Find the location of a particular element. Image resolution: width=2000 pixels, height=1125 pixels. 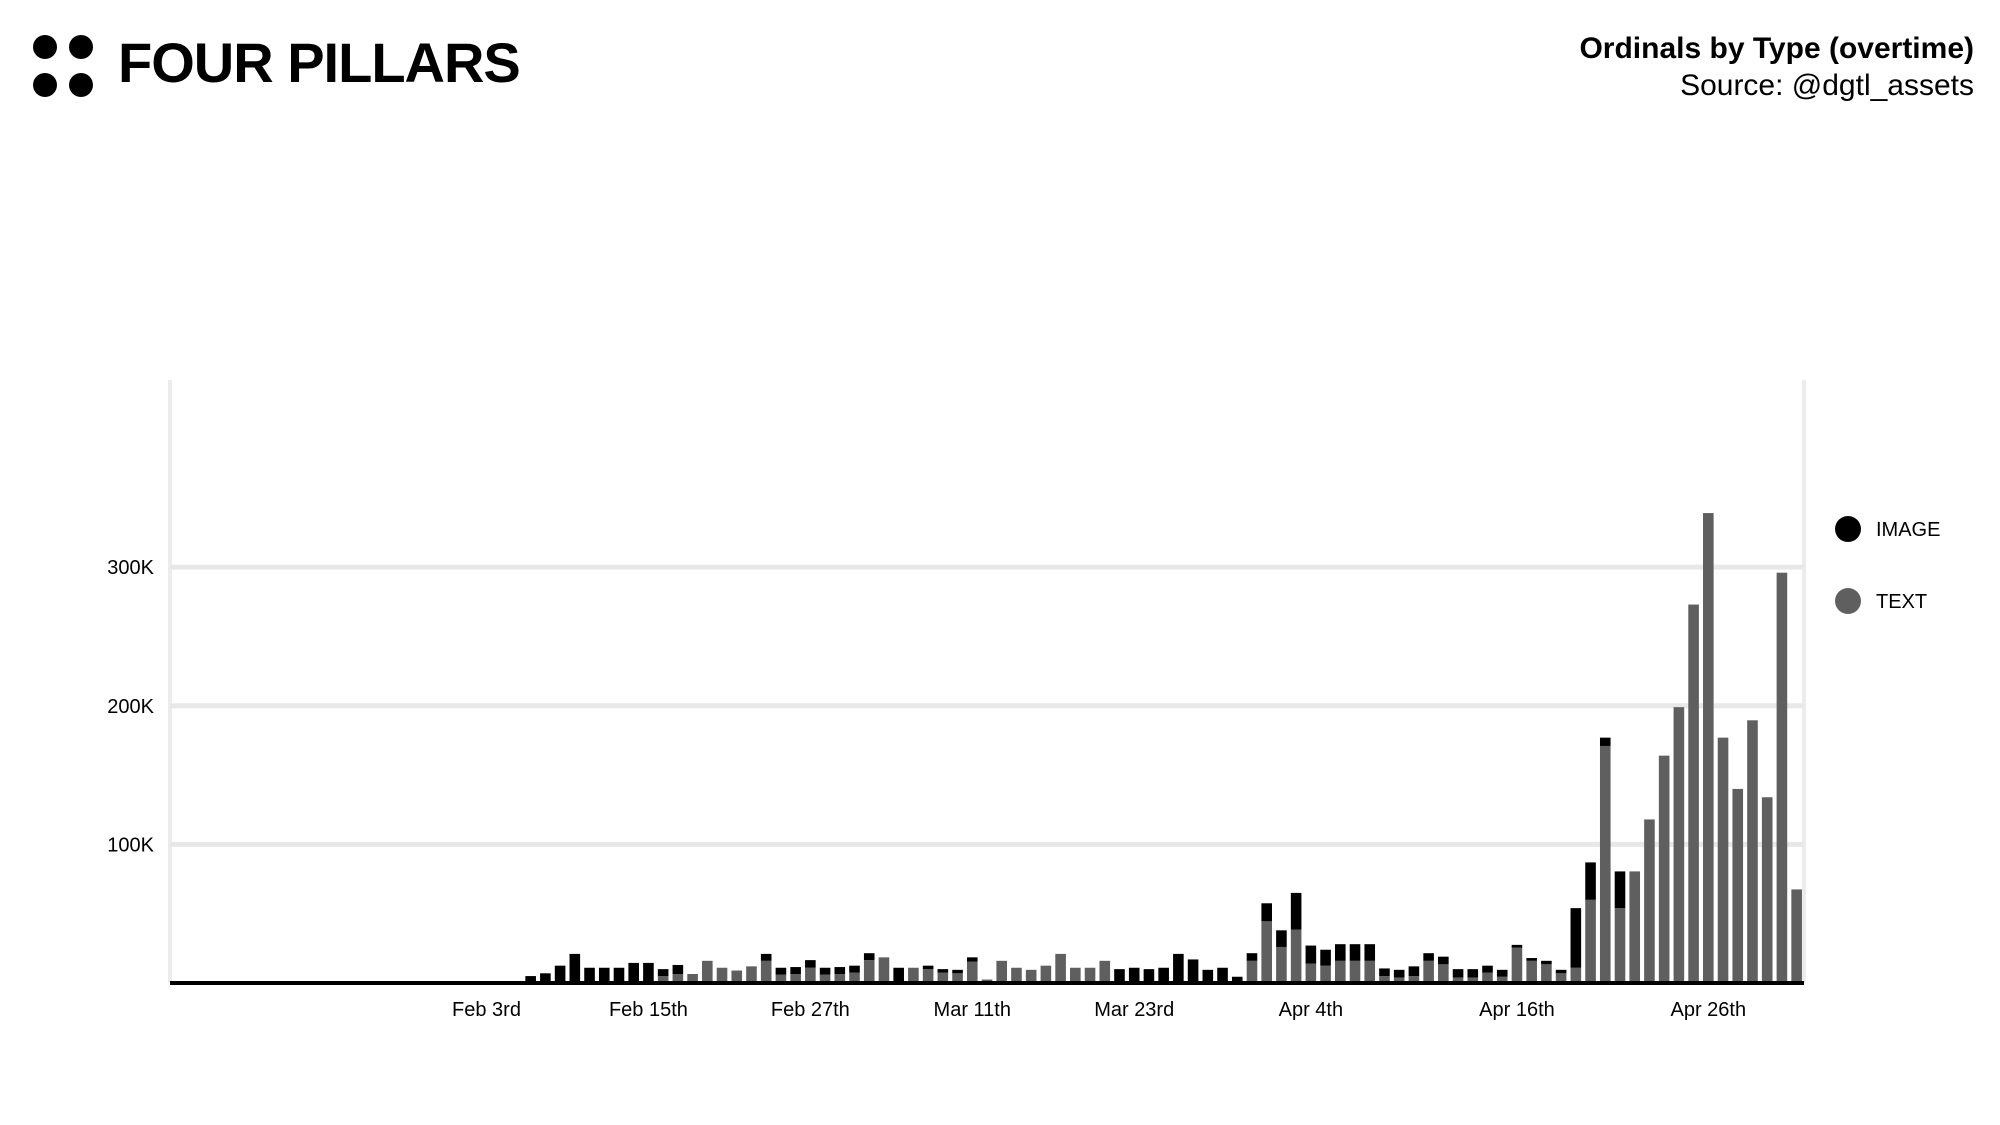

x-tick-label: Mar 23rd is located at coordinates (1134, 1010).